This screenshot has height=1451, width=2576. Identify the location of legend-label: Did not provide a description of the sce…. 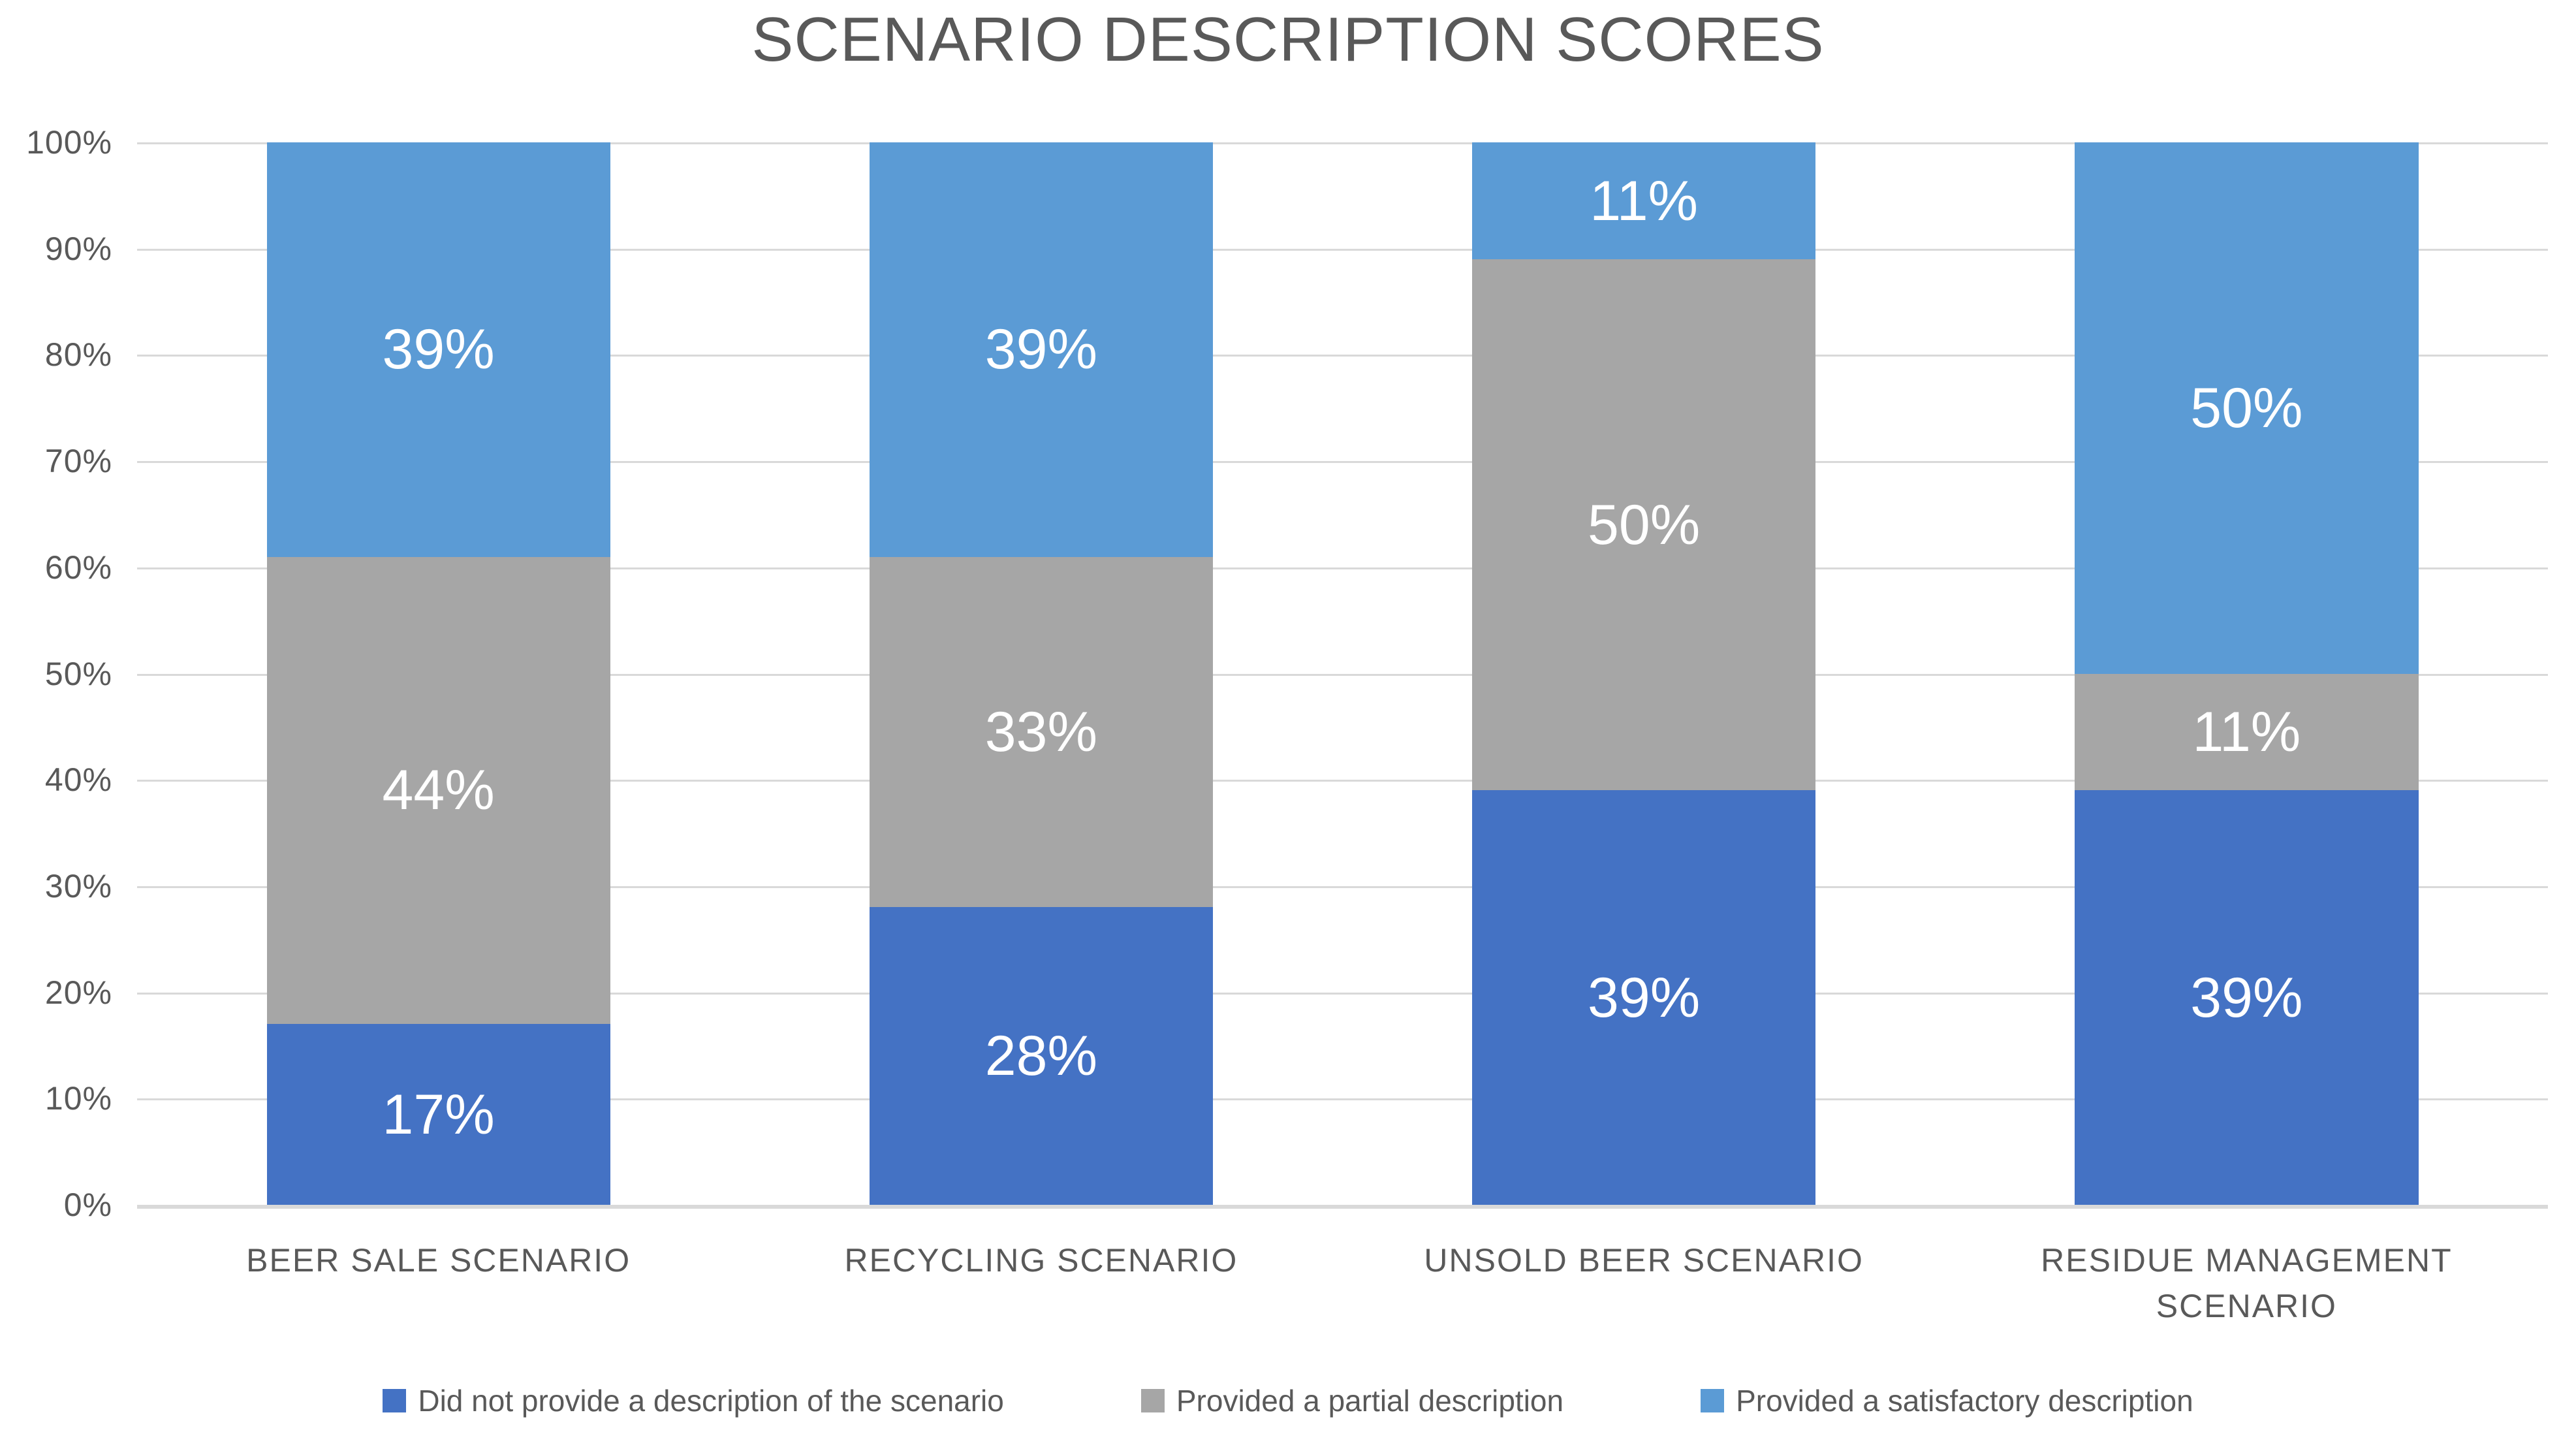
(711, 1401).